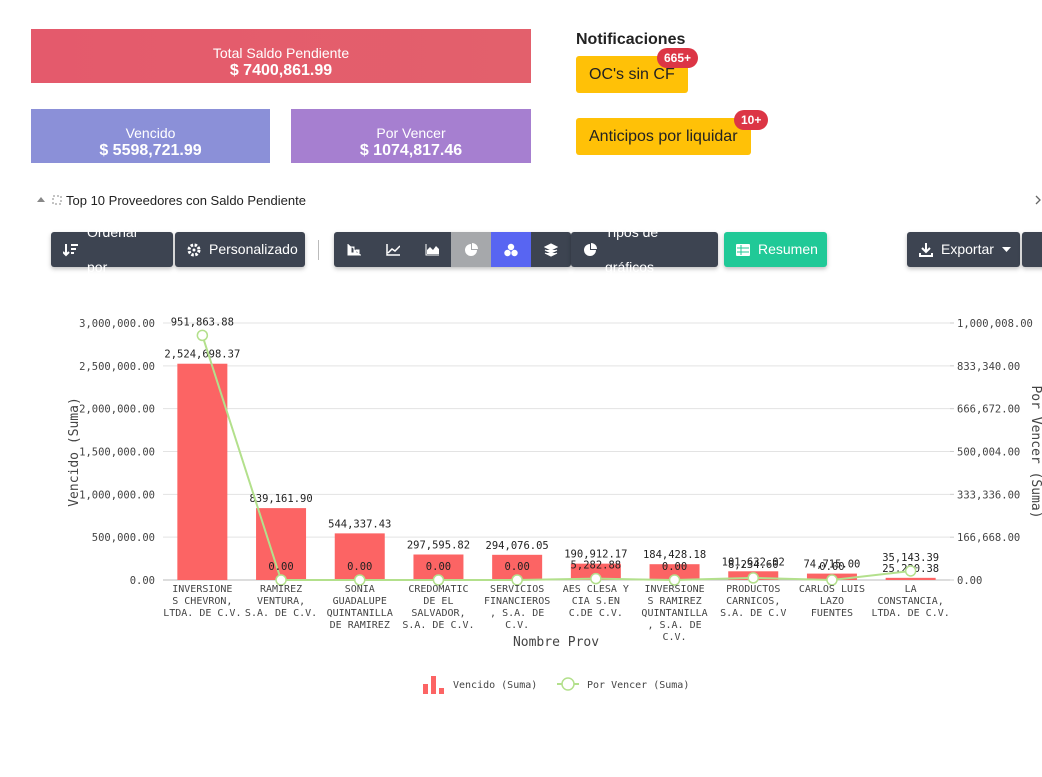 The image size is (1042, 777). I want to click on notification-button: Anticipos por liquidar, so click(663, 136).